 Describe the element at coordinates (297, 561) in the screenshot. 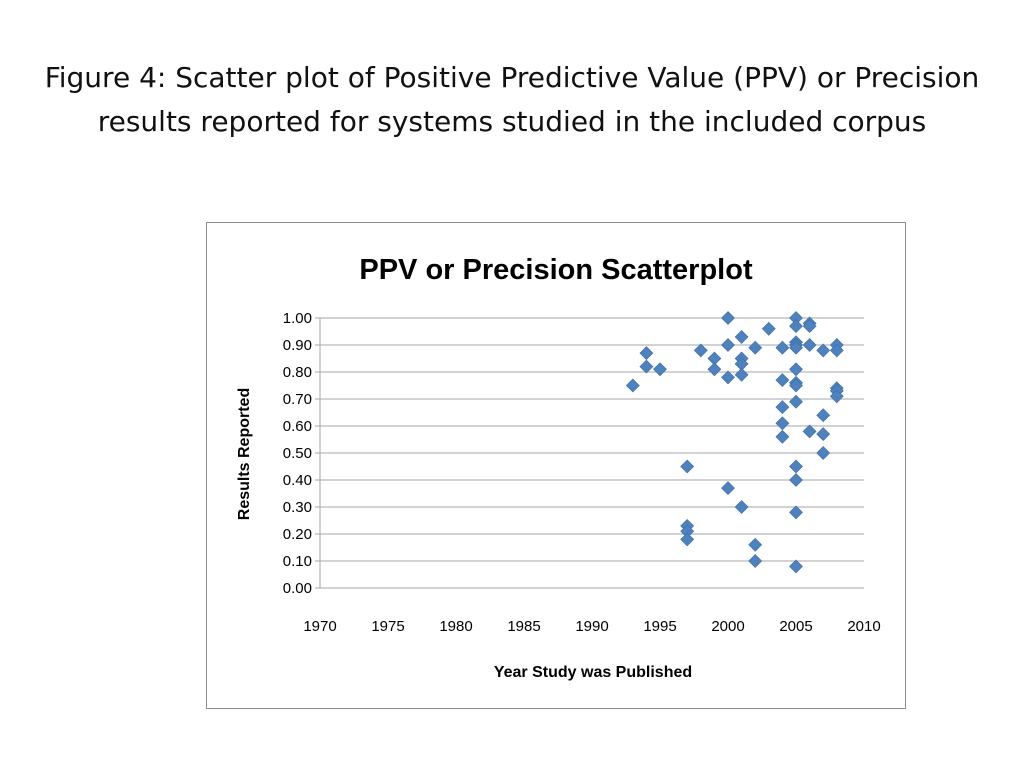

I see `y-tick-label: 0.10` at that location.